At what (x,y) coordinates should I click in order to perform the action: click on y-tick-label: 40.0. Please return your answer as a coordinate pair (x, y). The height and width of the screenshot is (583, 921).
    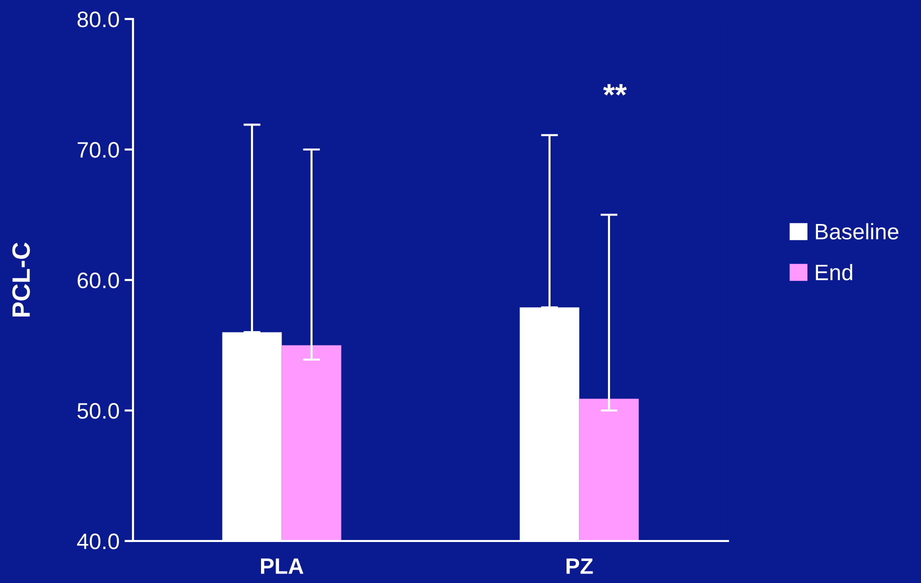
    Looking at the image, I should click on (98, 542).